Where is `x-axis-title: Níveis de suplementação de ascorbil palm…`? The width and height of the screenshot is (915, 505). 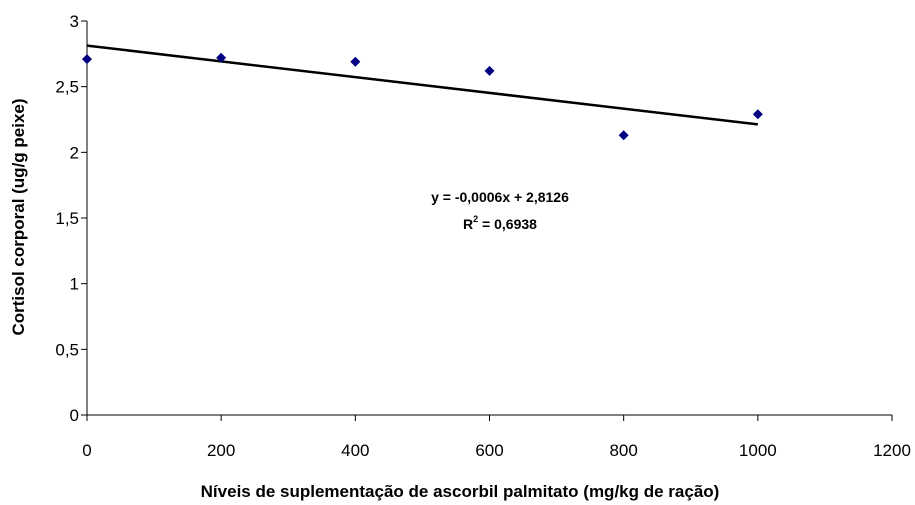
x-axis-title: Níveis de suplementação de ascorbil palm… is located at coordinates (460, 491).